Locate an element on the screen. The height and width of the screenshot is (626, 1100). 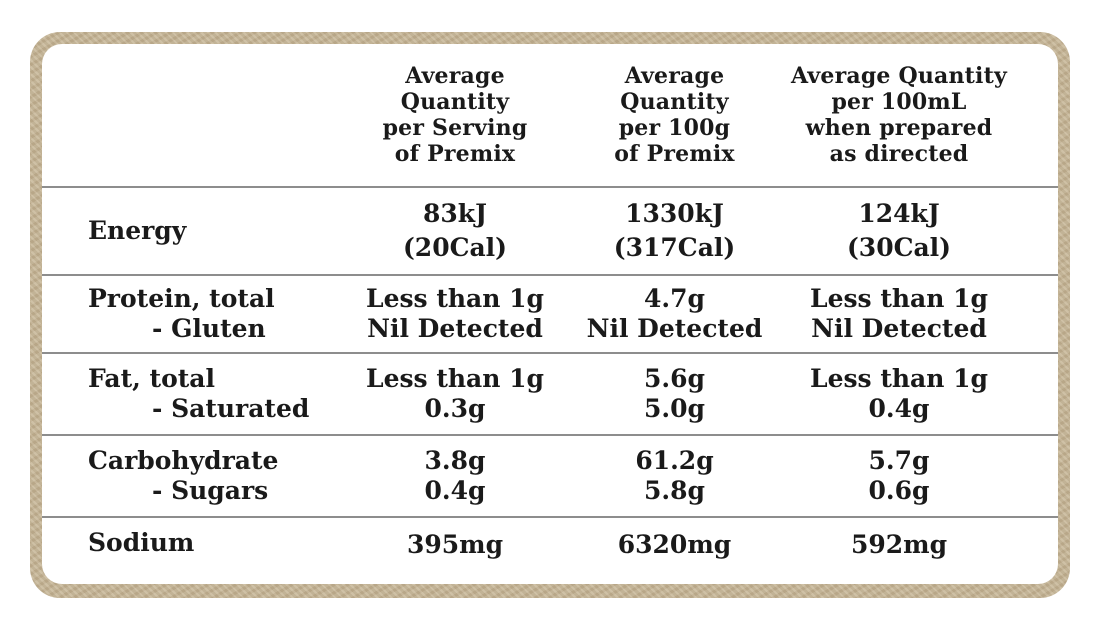
column-header-per-100g: Average Quantity per 100g of Premix is located at coordinates (674, 115).